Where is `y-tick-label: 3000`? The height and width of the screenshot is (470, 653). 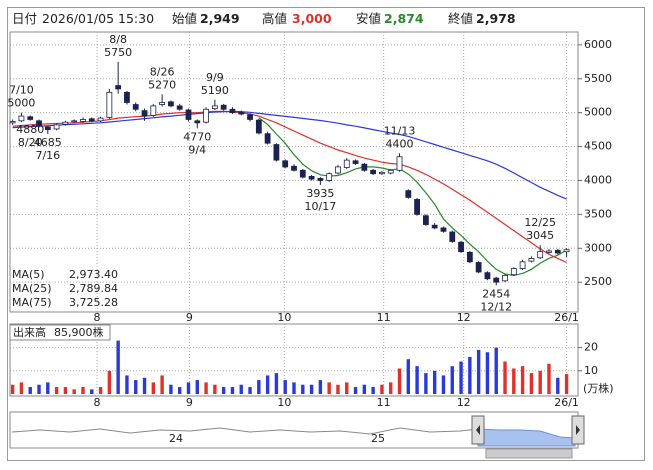
y-tick-label: 3000 is located at coordinates (598, 247).